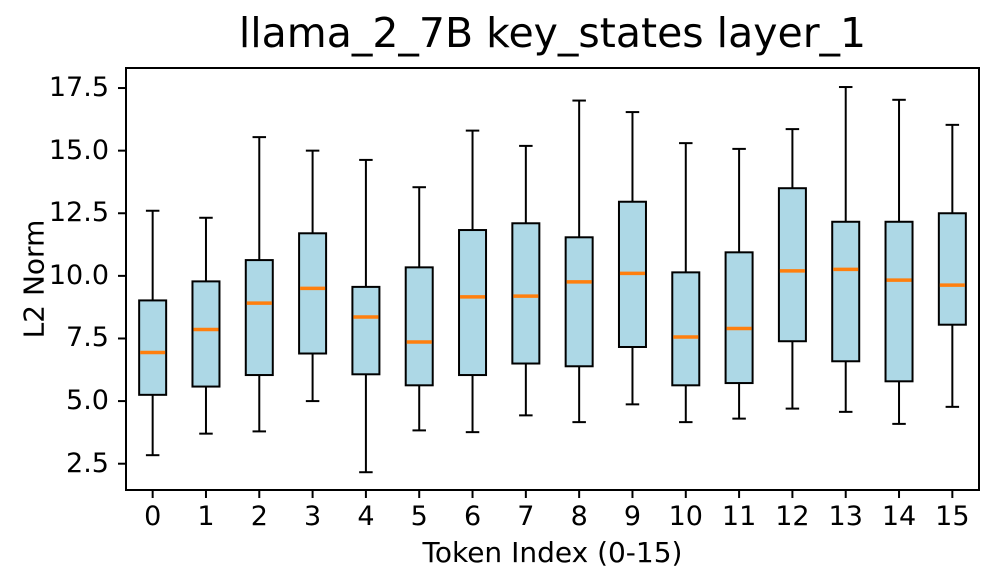 The height and width of the screenshot is (587, 997). What do you see at coordinates (78, 275) in the screenshot?
I see `y-tick-label: 10.0` at bounding box center [78, 275].